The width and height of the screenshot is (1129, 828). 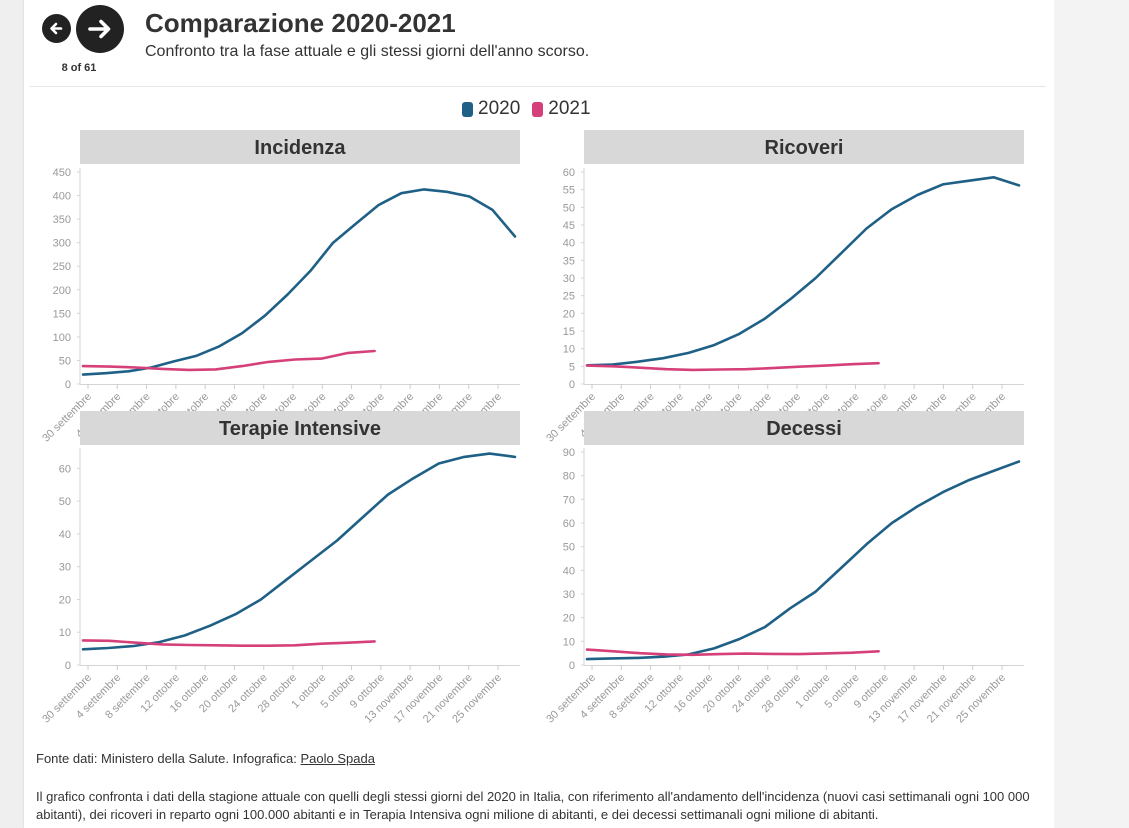 I want to click on side-scroll-rail, so click(x=1091, y=414).